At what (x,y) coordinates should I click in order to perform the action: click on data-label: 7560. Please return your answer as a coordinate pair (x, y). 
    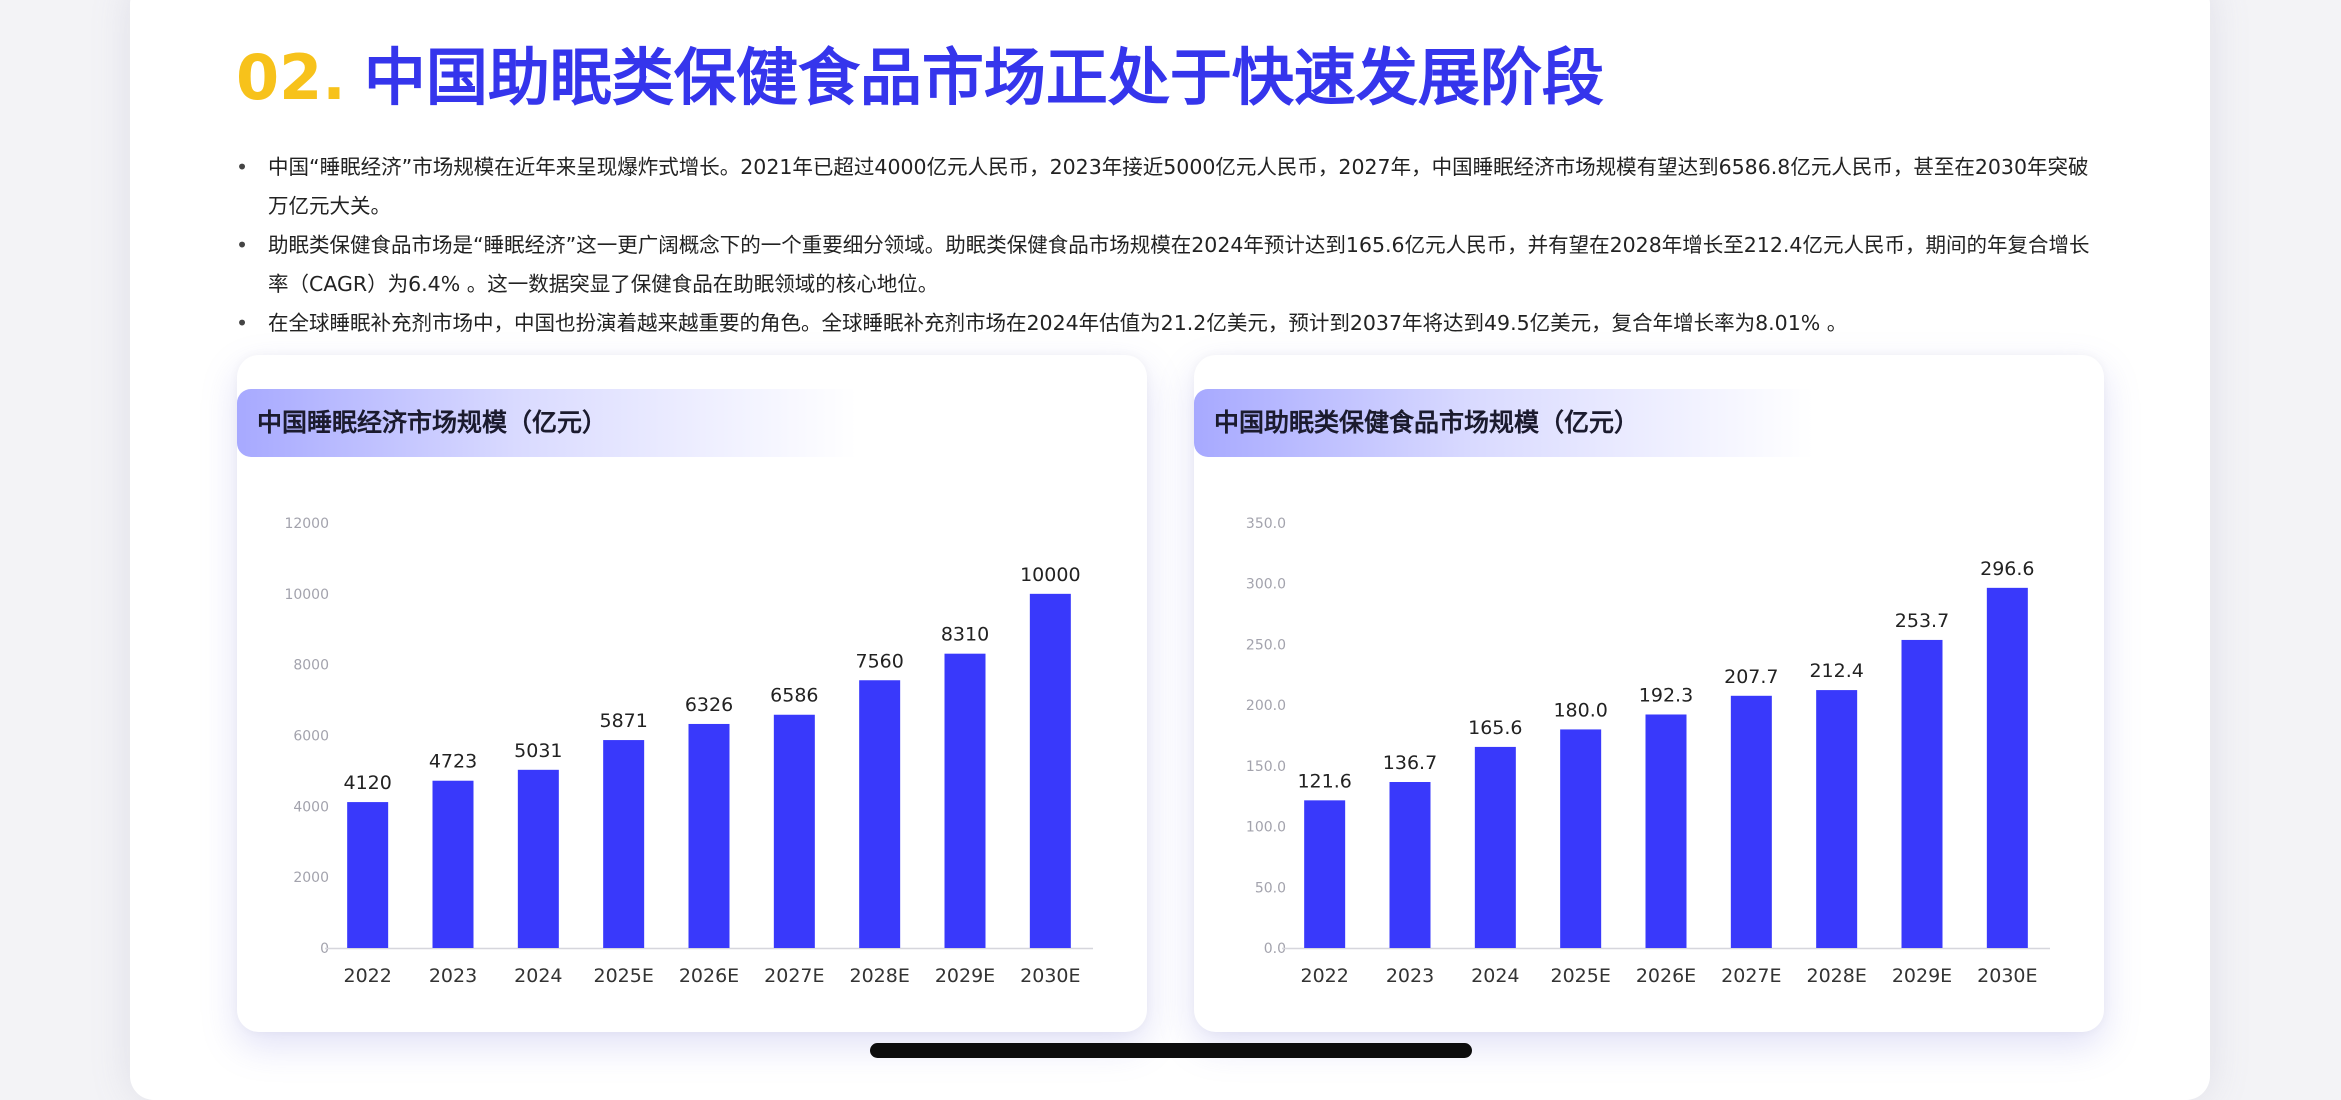
    Looking at the image, I should click on (879, 661).